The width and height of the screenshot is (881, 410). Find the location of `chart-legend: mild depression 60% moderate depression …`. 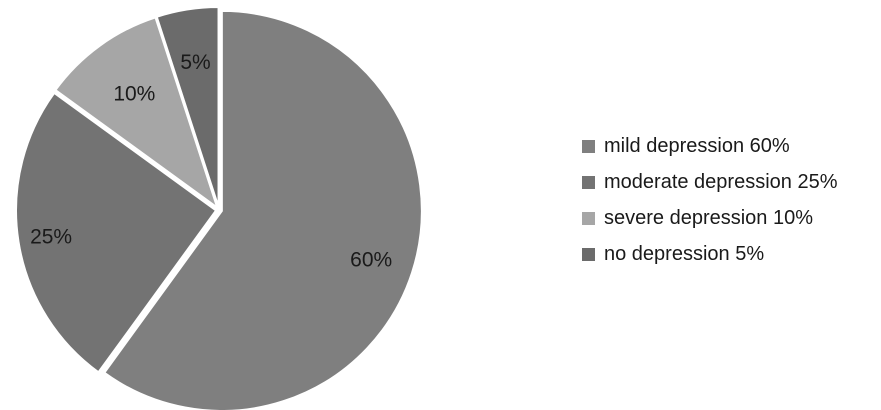

chart-legend: mild depression 60% moderate depression … is located at coordinates (709, 200).